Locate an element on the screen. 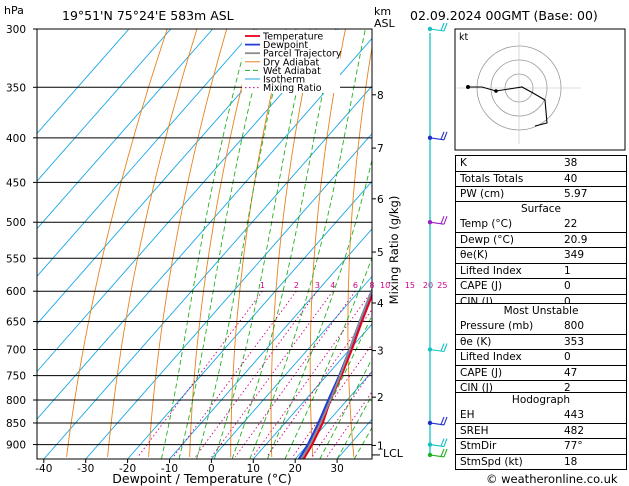 This screenshot has width=629, height=486. unstable-row-label: CIN (J) is located at coordinates (476, 388).